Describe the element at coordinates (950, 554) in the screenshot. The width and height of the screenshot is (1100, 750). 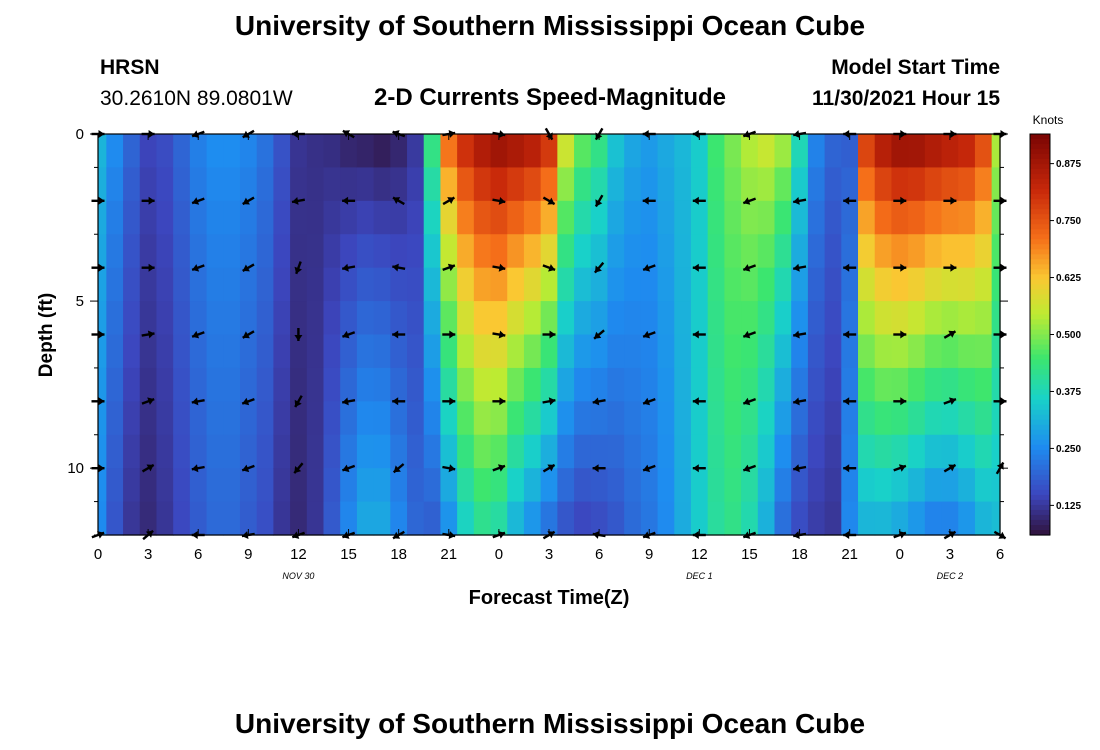
I see `x-tick-label: 3` at that location.